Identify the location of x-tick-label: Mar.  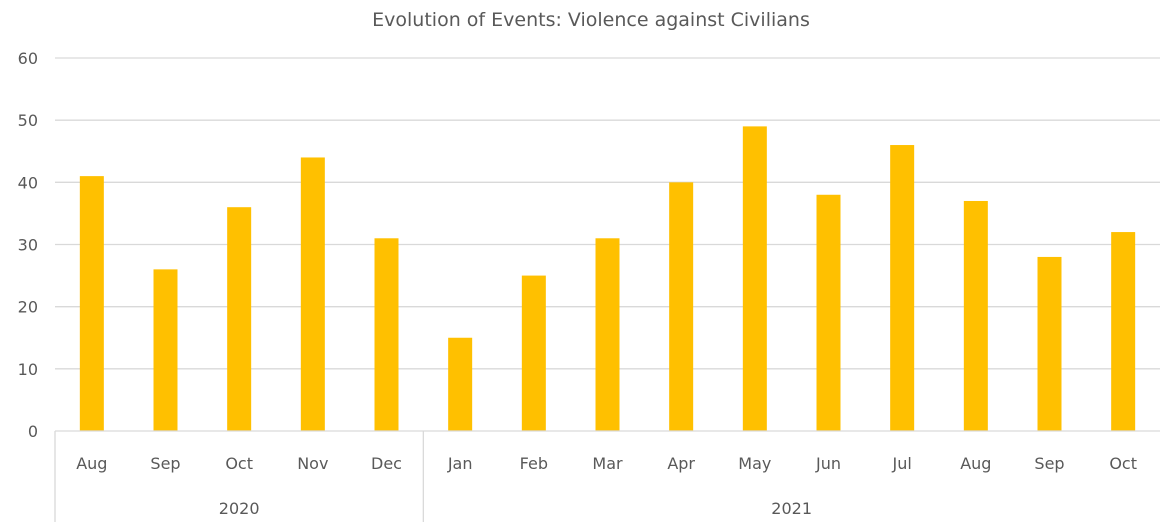
(607, 463).